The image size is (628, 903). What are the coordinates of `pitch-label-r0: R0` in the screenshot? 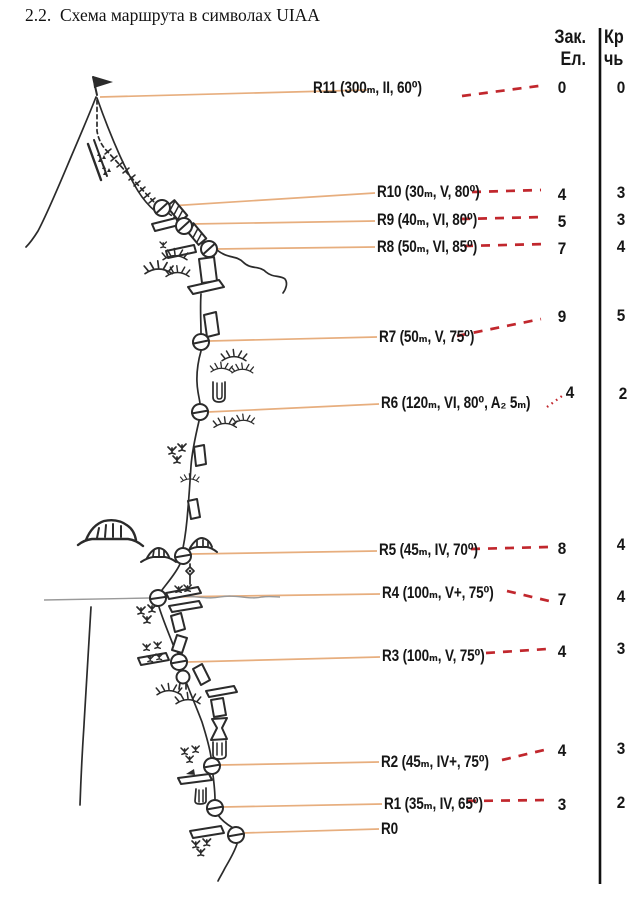 It's located at (389, 829).